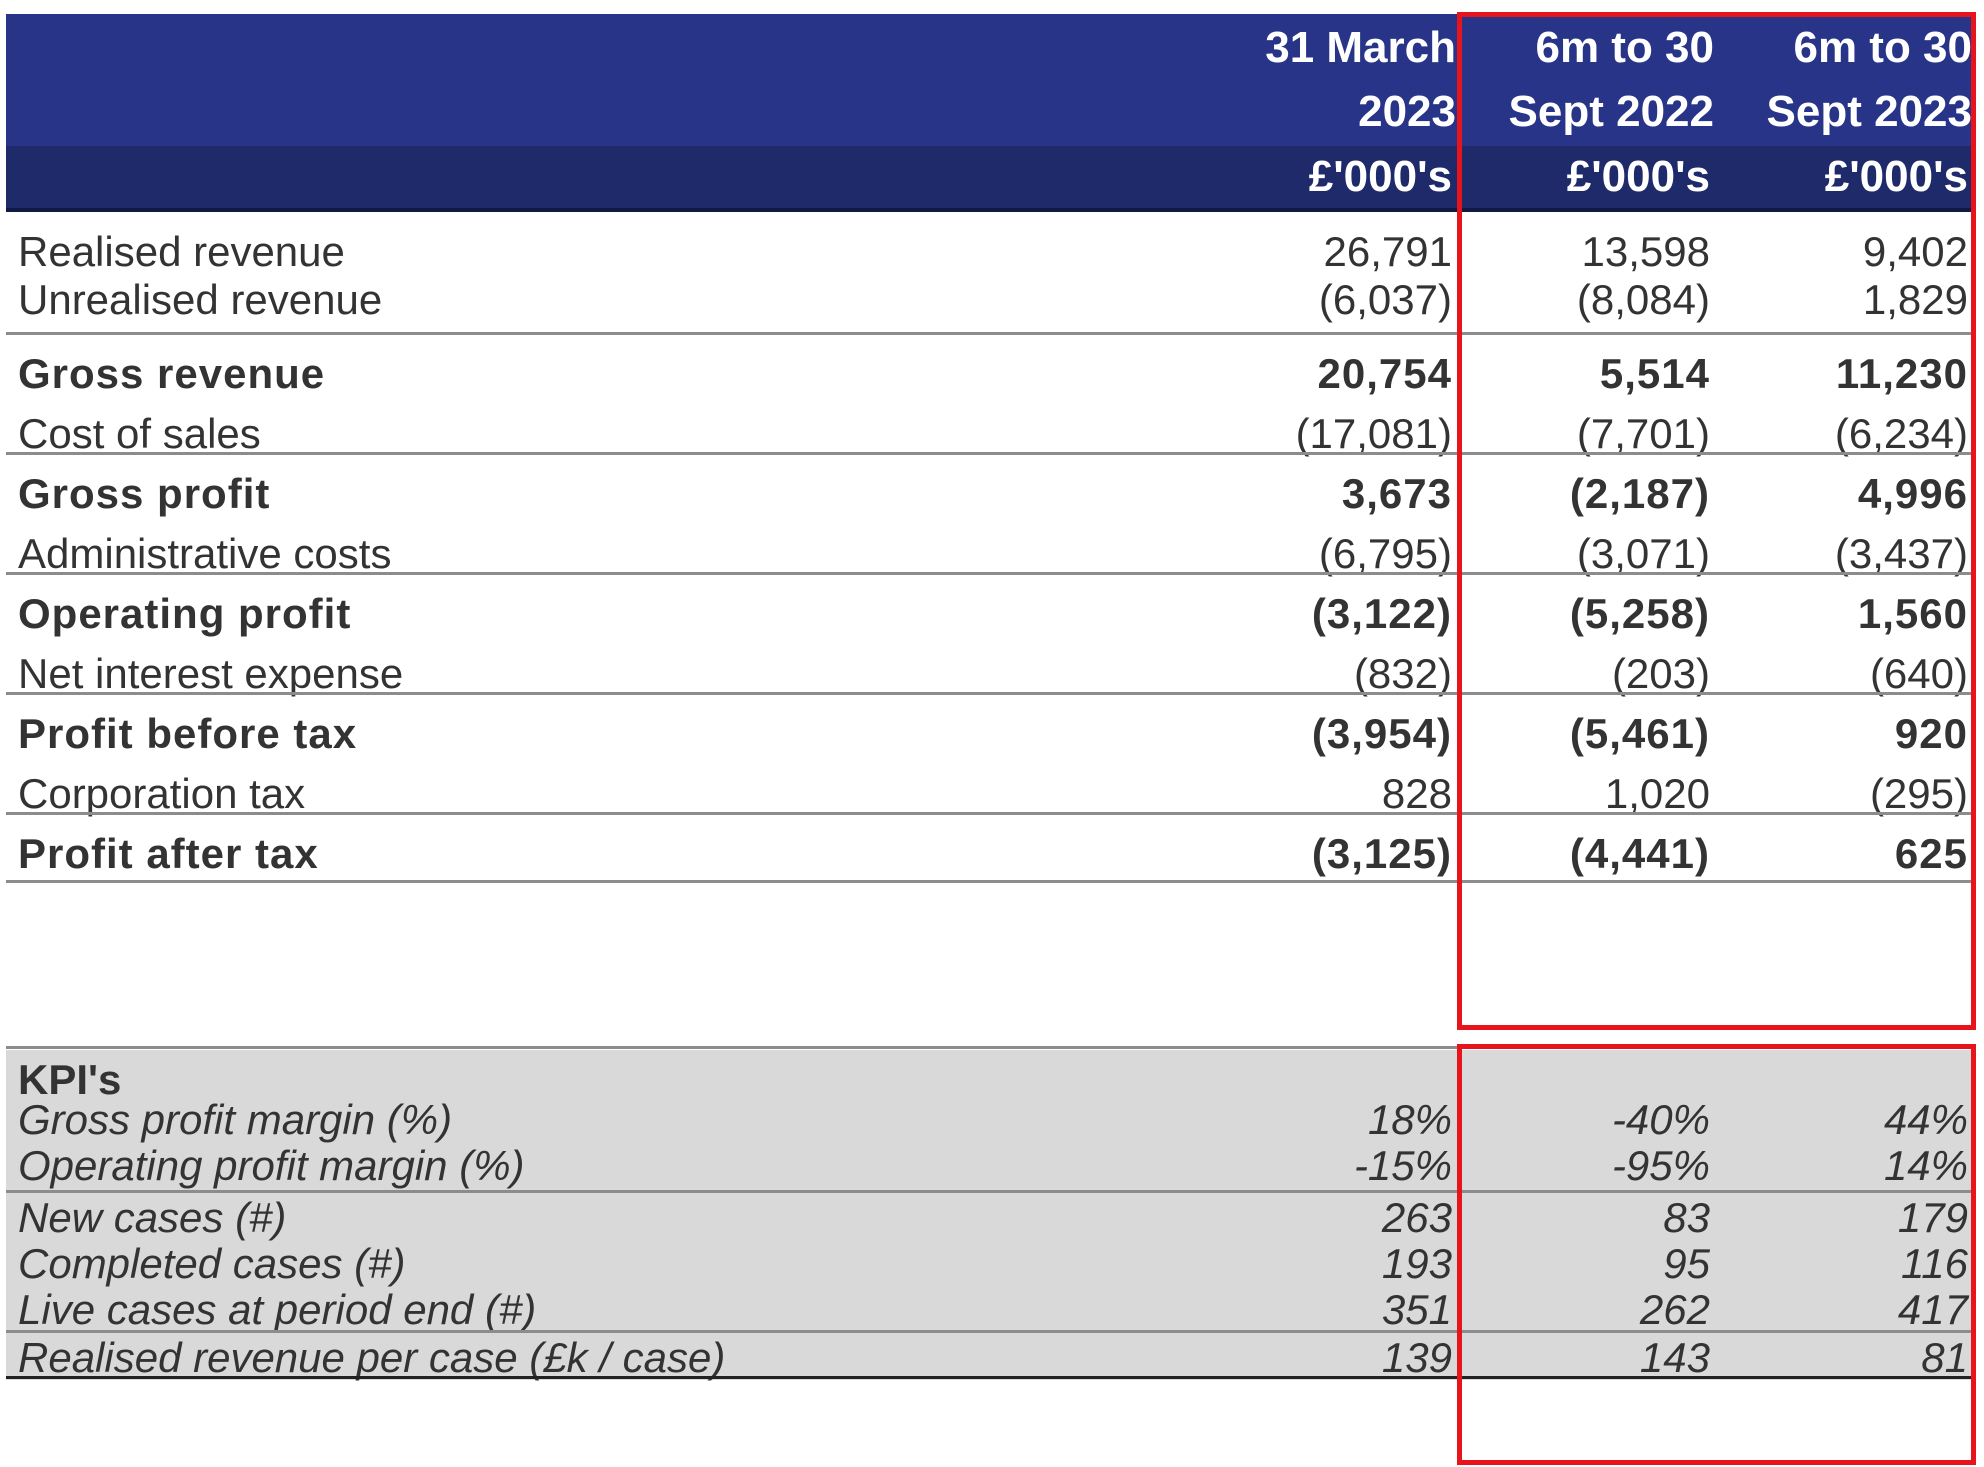 This screenshot has height=1467, width=1984. What do you see at coordinates (1639, 493) in the screenshot?
I see `row-value: (2,187)` at bounding box center [1639, 493].